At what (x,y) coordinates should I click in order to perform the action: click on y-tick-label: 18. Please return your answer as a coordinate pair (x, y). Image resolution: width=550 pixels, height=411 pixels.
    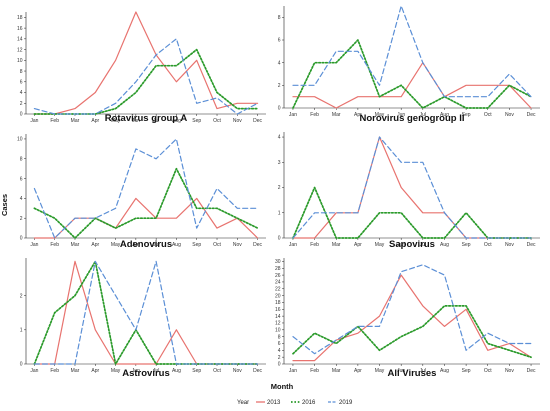
    Looking at the image, I should click on (20, 18).